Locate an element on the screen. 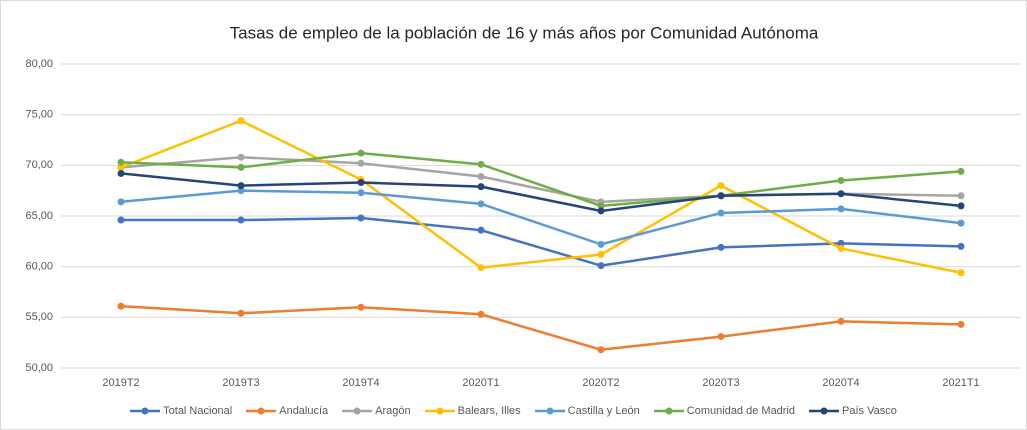 Image resolution: width=1027 pixels, height=430 pixels. x-tick-label: 2019T3 is located at coordinates (240, 383).